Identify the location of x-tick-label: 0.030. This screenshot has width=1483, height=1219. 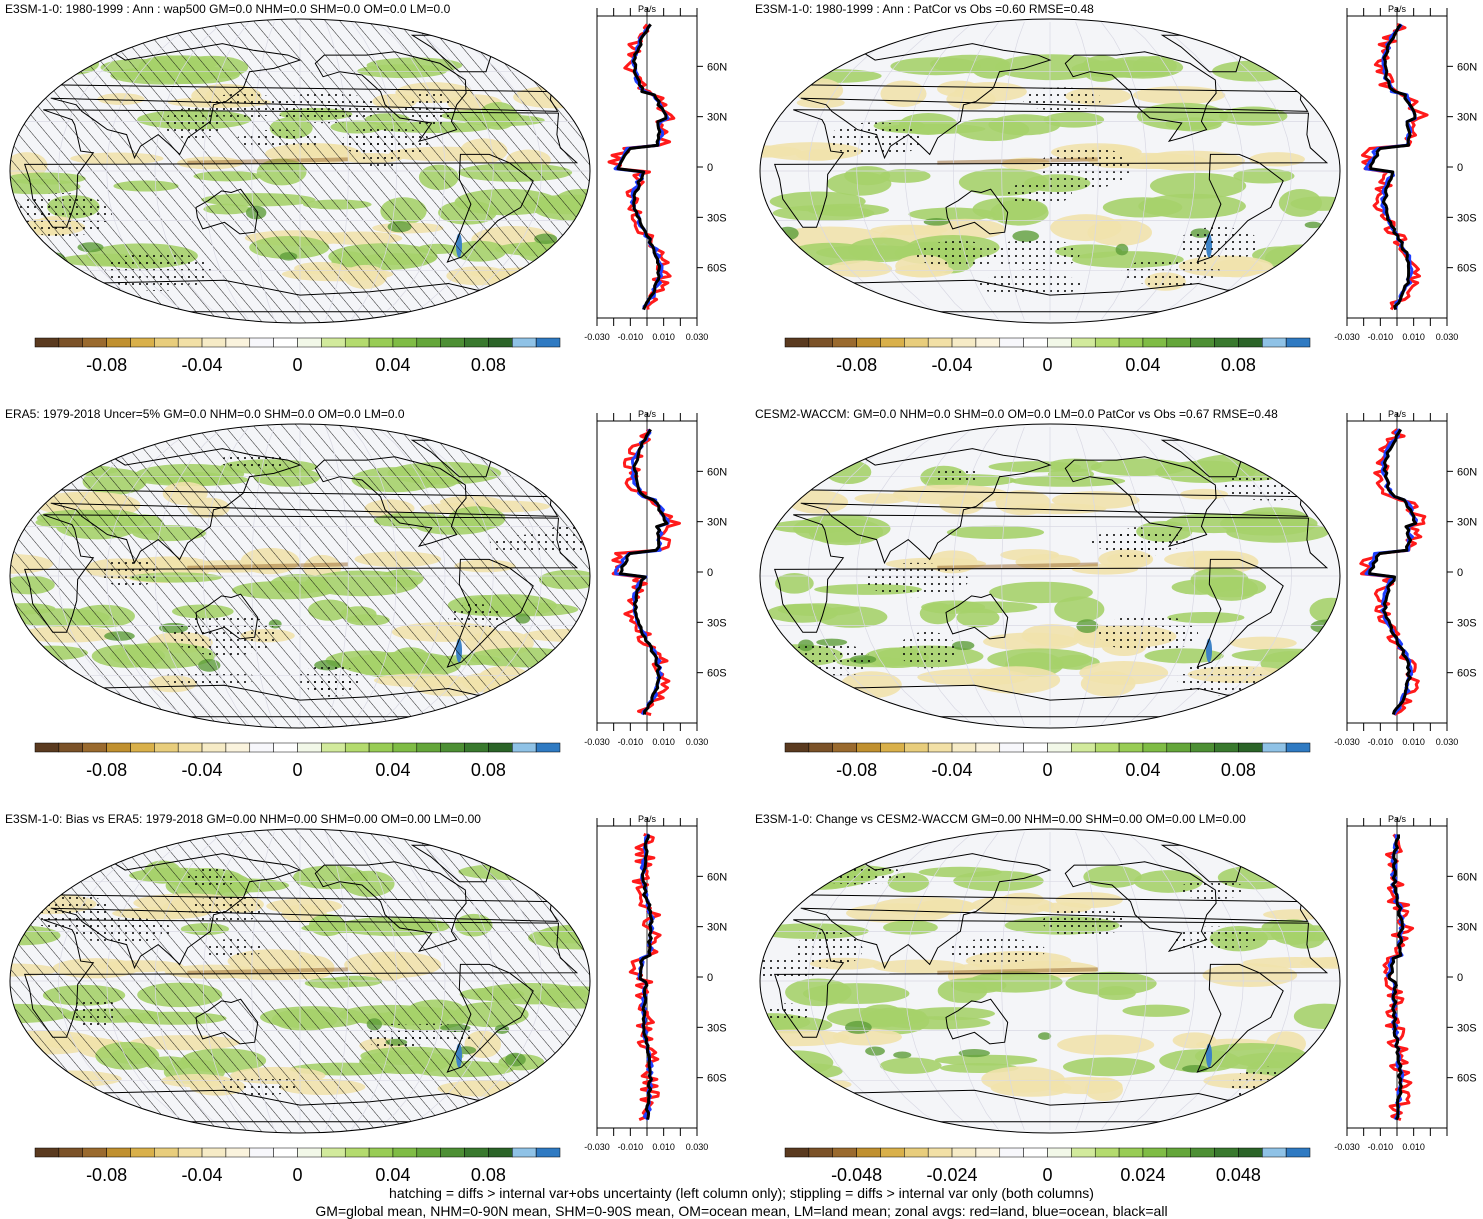
(697, 742).